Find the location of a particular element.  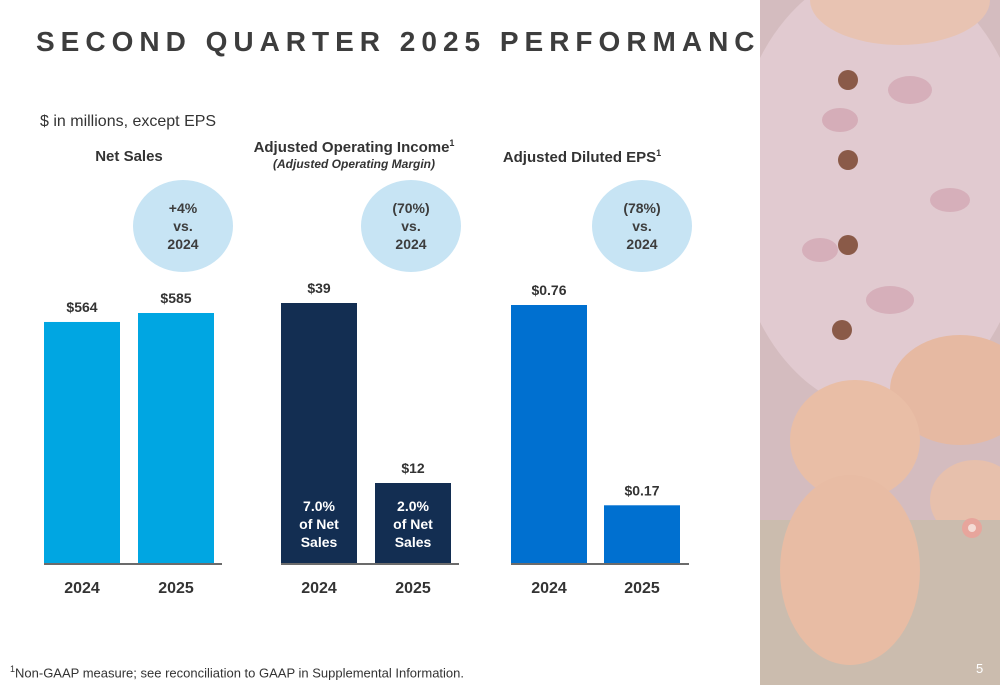

operating-income-footnote-marker: 1 is located at coordinates (452, 143).